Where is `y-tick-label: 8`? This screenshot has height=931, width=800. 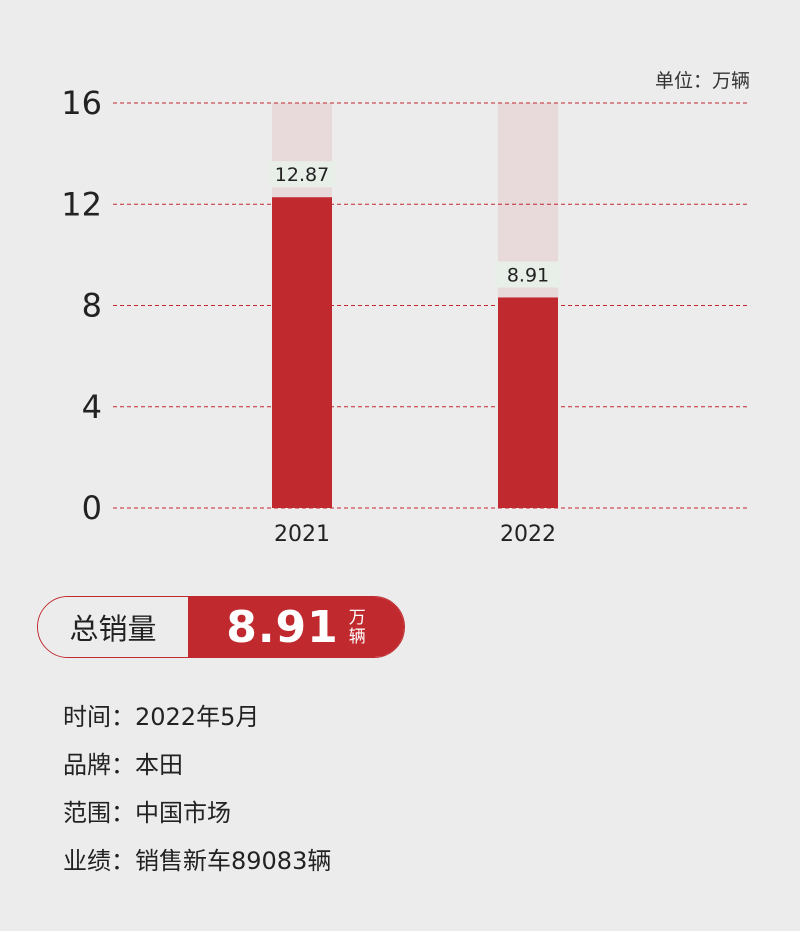 y-tick-label: 8 is located at coordinates (92, 306).